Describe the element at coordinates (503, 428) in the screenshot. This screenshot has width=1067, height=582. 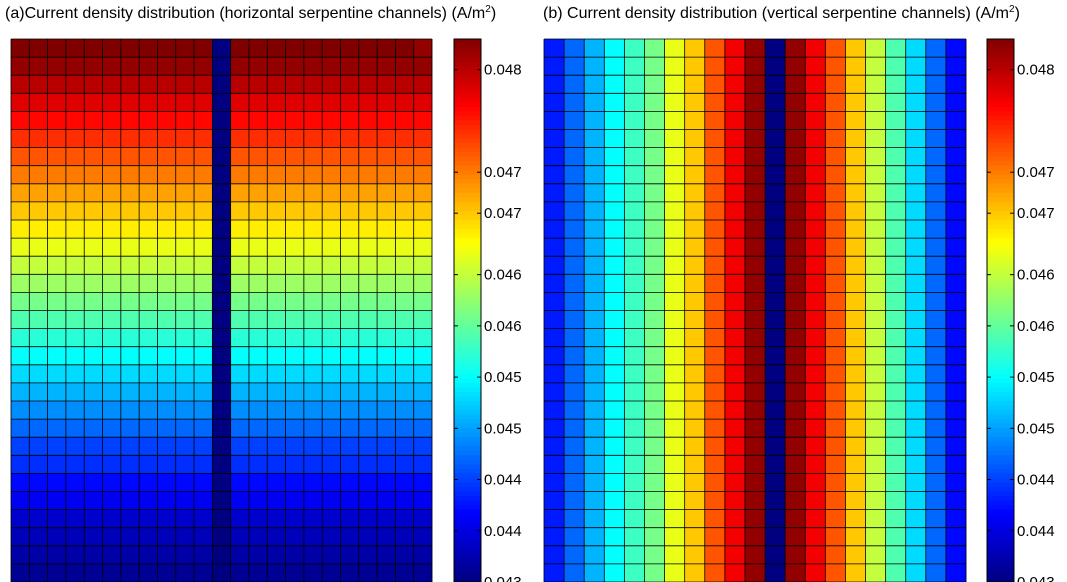
I see `colorbar-tick-label: 0.045` at that location.